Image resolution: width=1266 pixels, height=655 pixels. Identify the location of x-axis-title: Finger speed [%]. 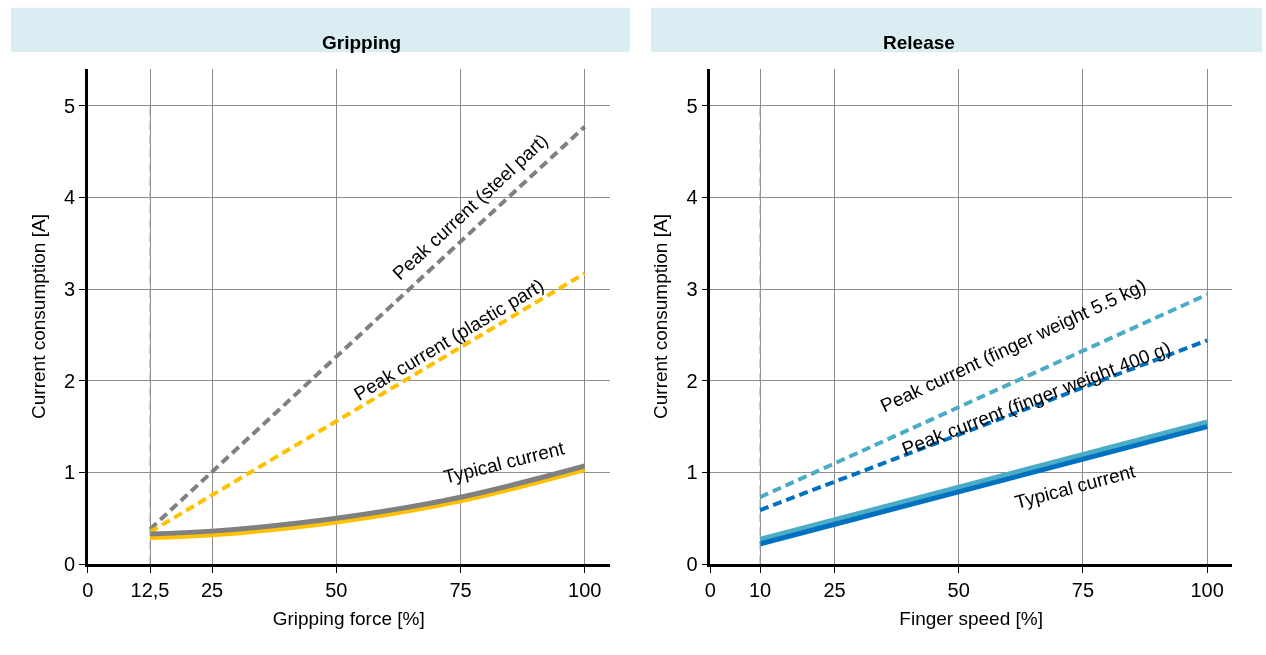
(971, 618).